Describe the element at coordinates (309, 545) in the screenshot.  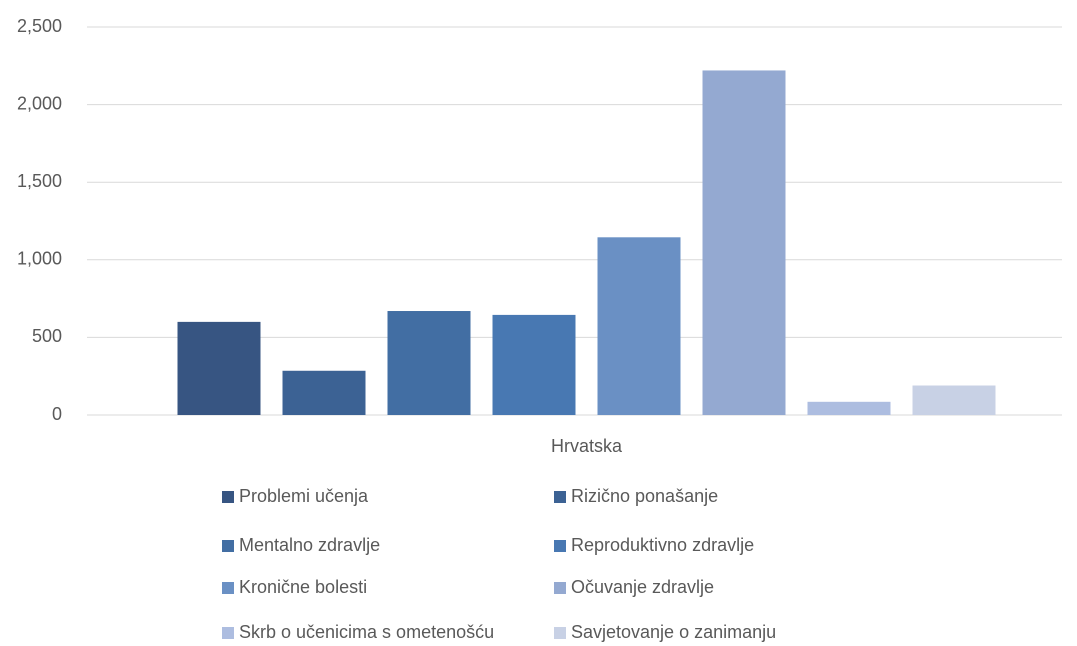
I see `legend-label: Mentalno zdravlje` at that location.